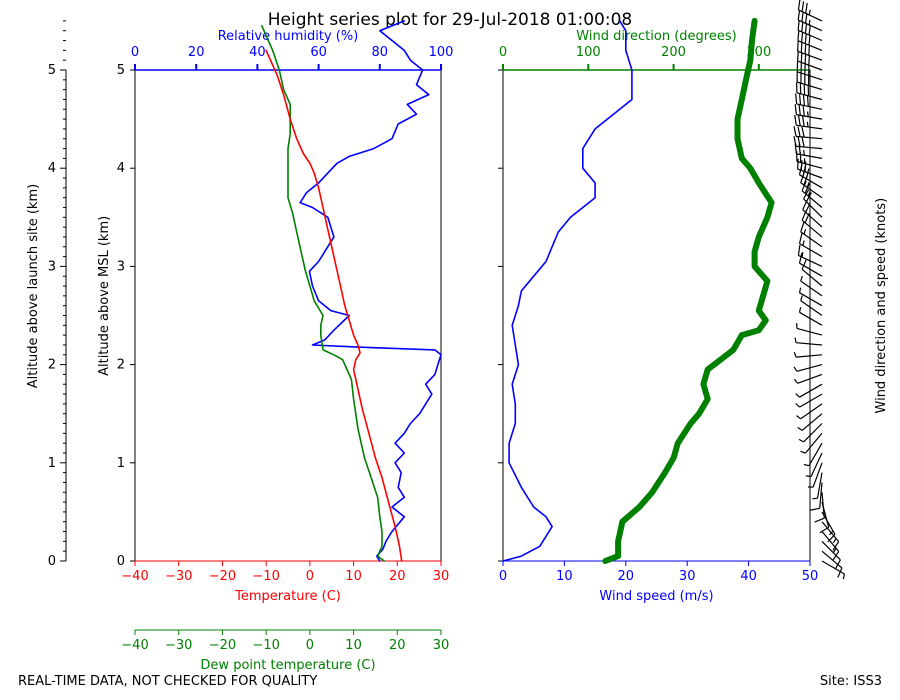 This screenshot has width=900, height=700. What do you see at coordinates (353, 576) in the screenshot?
I see `temperature-tick-label: 10` at bounding box center [353, 576].